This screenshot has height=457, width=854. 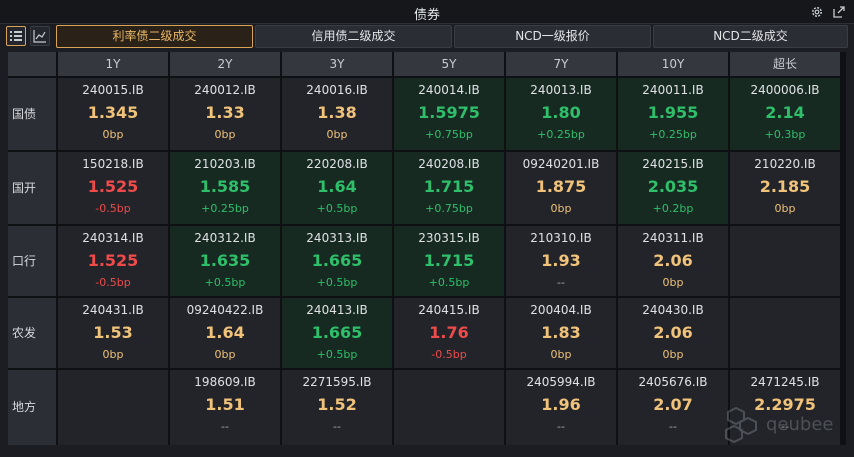 I want to click on bond-yield: 1.875, so click(x=561, y=186).